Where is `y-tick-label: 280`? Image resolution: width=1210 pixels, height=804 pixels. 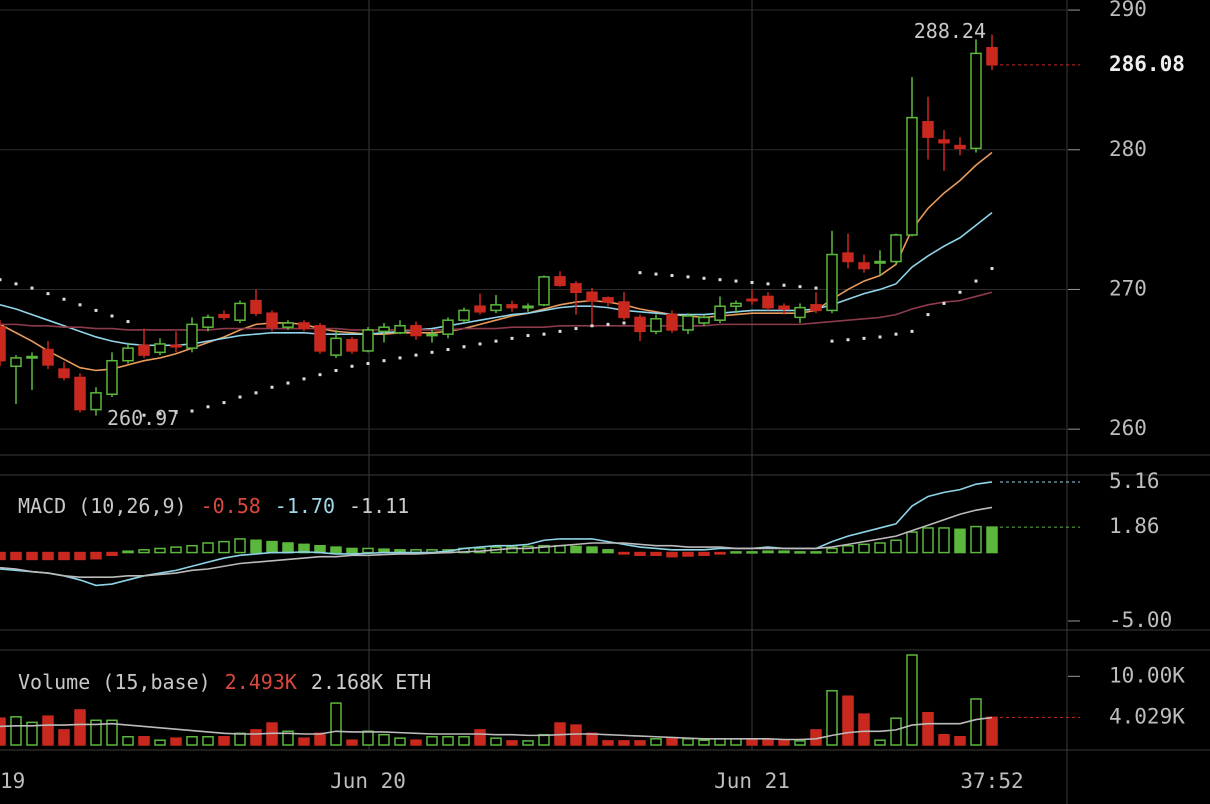 y-tick-label: 280 is located at coordinates (1128, 149).